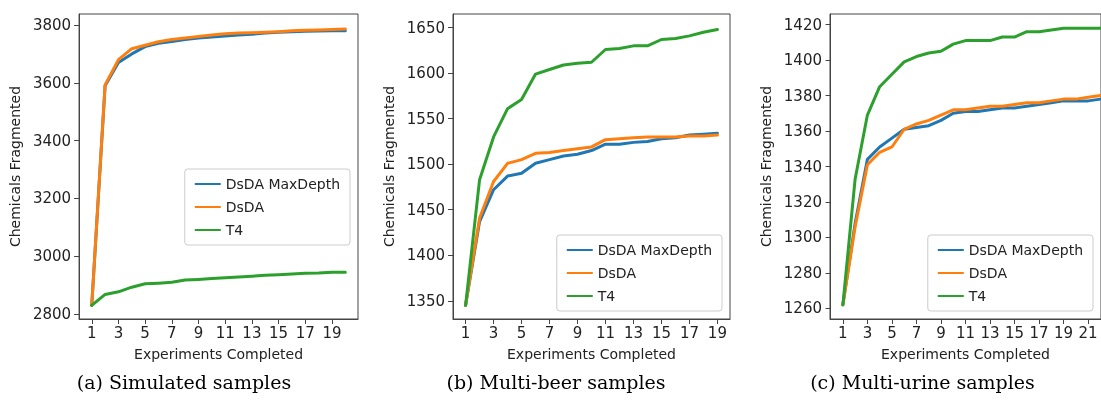  Describe the element at coordinates (556, 381) in the screenshot. I see `text: (b) Multi-beer samples` at that location.